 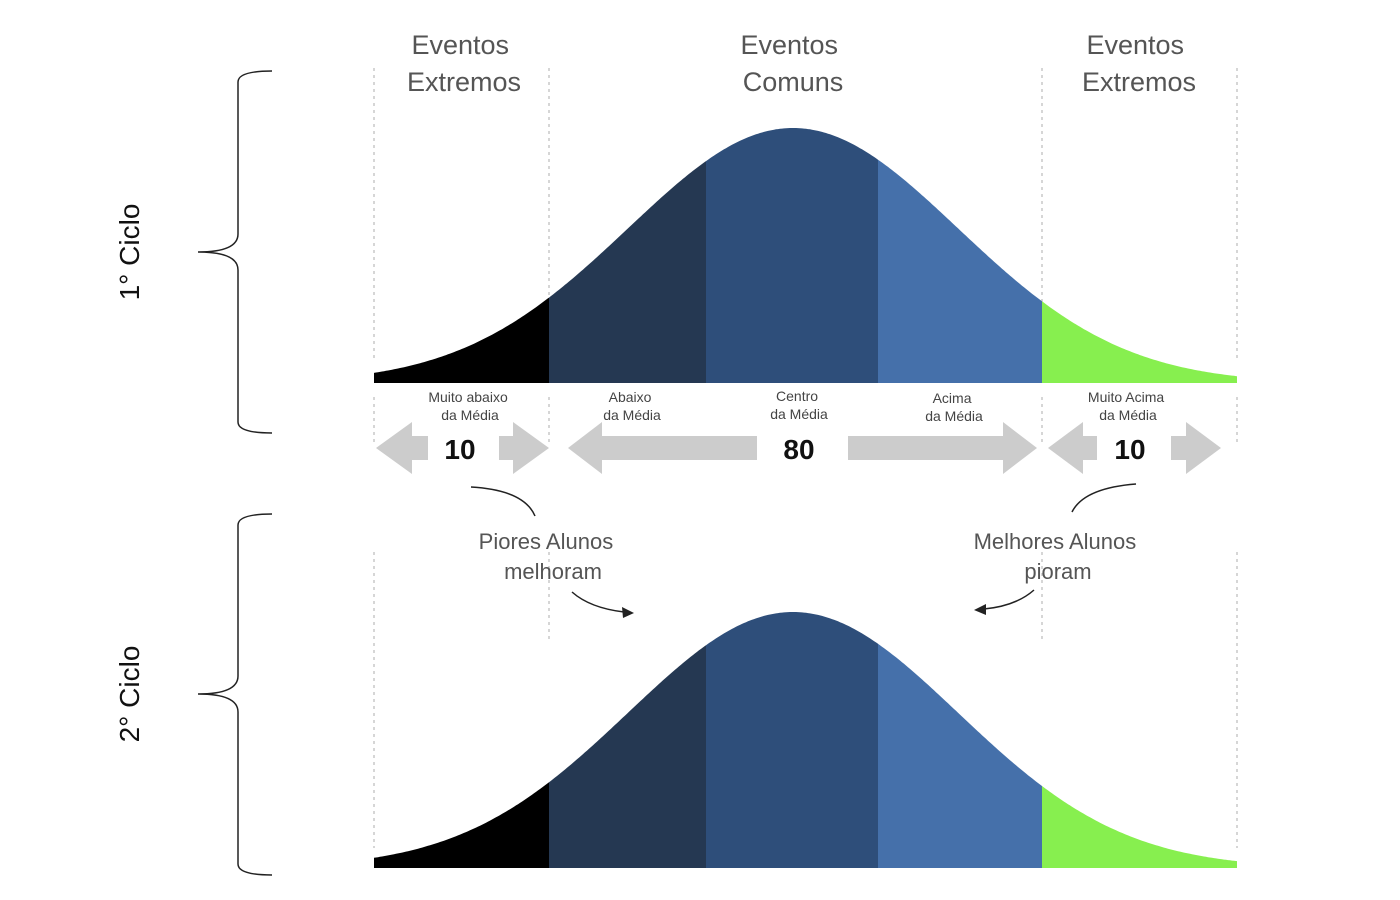 What do you see at coordinates (464, 63) in the screenshot?
I see `header-left: Eventos Extremos` at bounding box center [464, 63].